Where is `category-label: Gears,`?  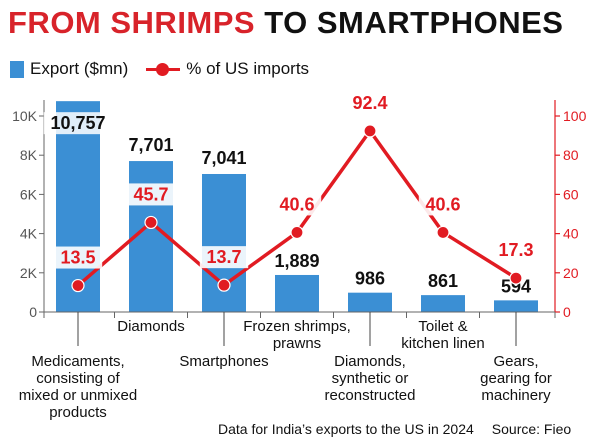 category-label: Gears, is located at coordinates (515, 361).